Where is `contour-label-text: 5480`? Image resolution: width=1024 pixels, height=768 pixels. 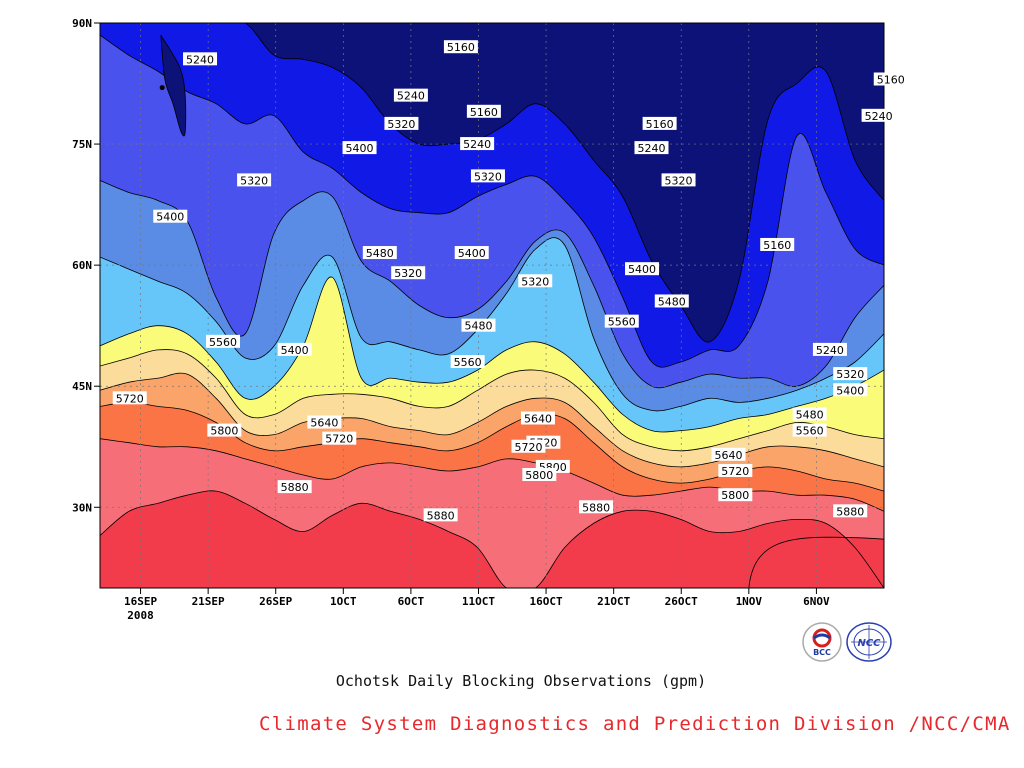 contour-label-text: 5480 is located at coordinates (380, 253).